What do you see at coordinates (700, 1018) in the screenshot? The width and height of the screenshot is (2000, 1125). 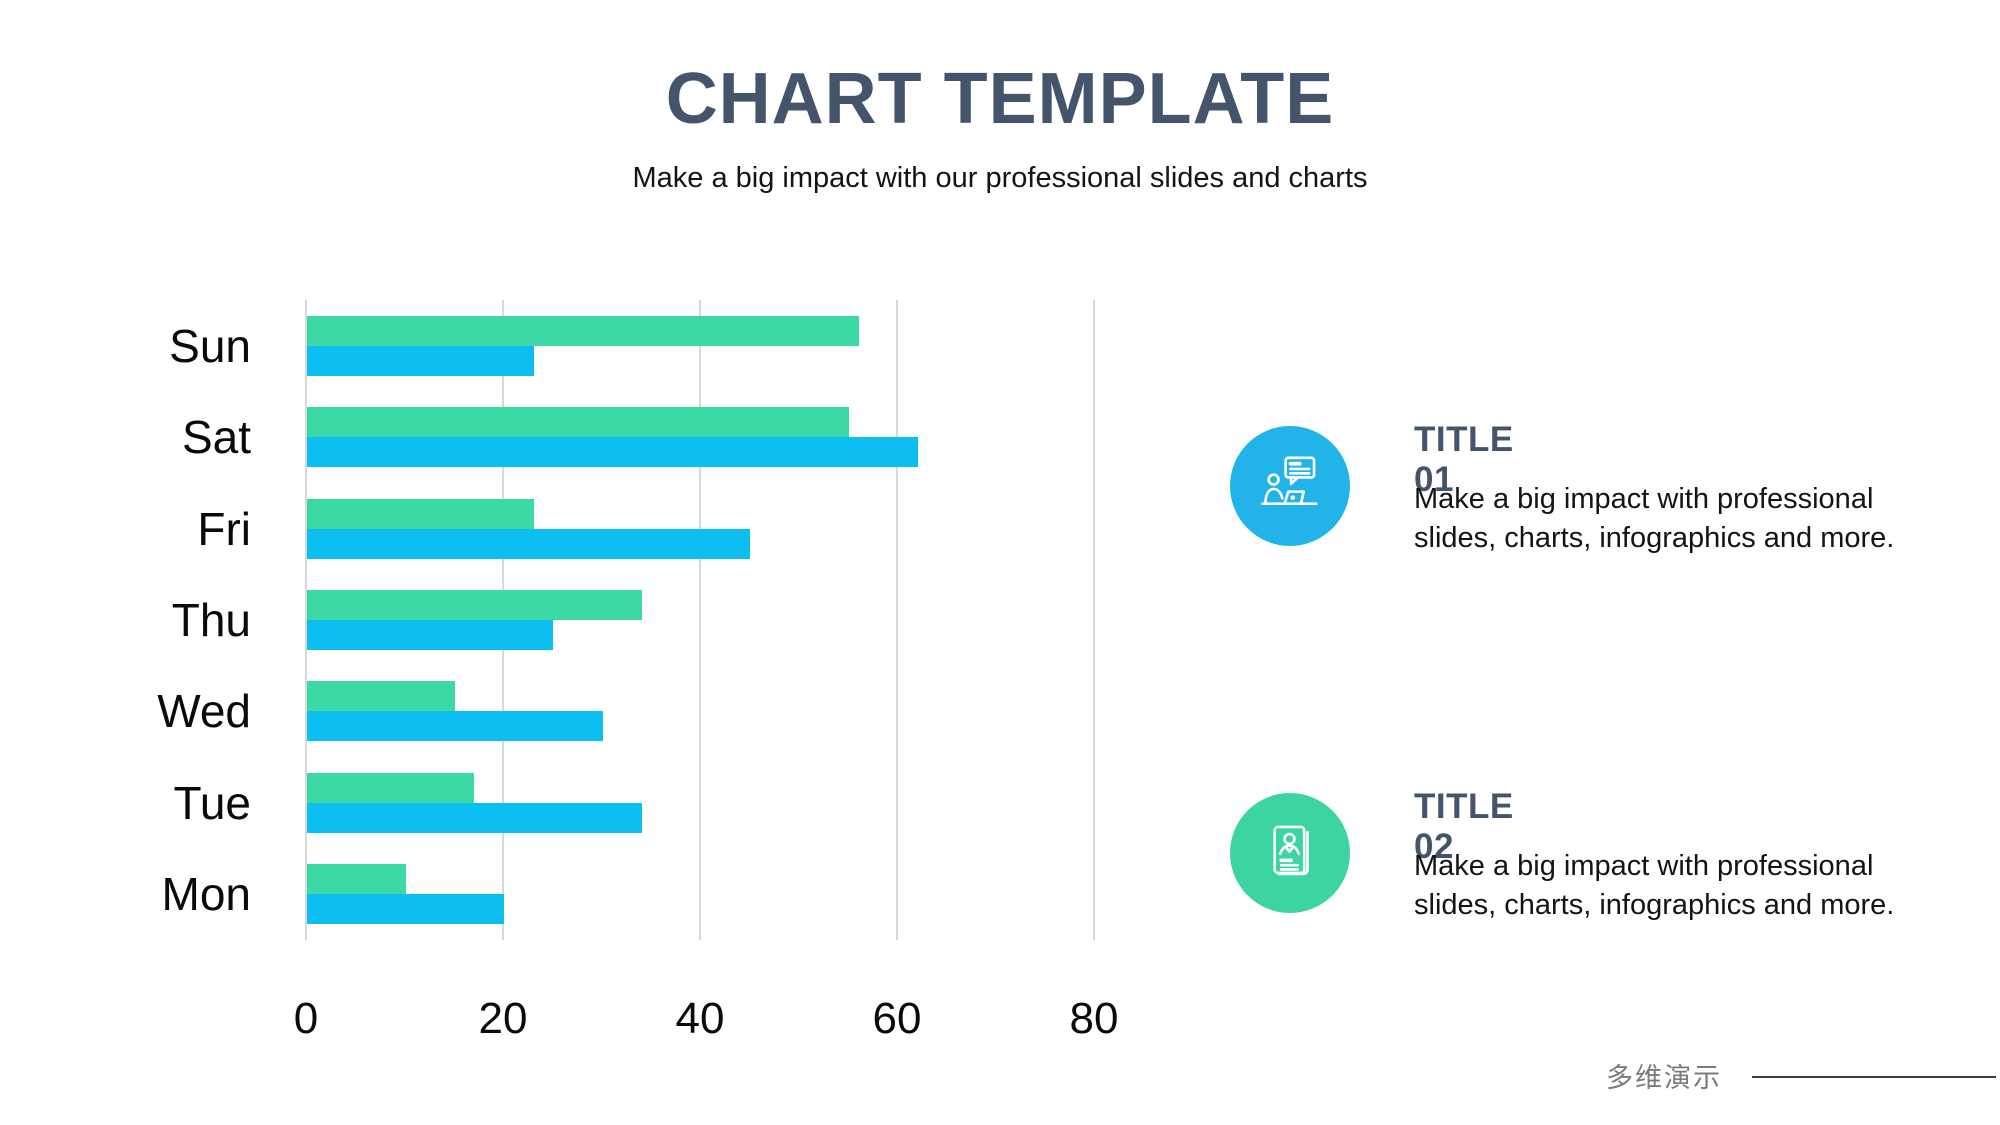 I see `x-tick-label-40: 40` at bounding box center [700, 1018].